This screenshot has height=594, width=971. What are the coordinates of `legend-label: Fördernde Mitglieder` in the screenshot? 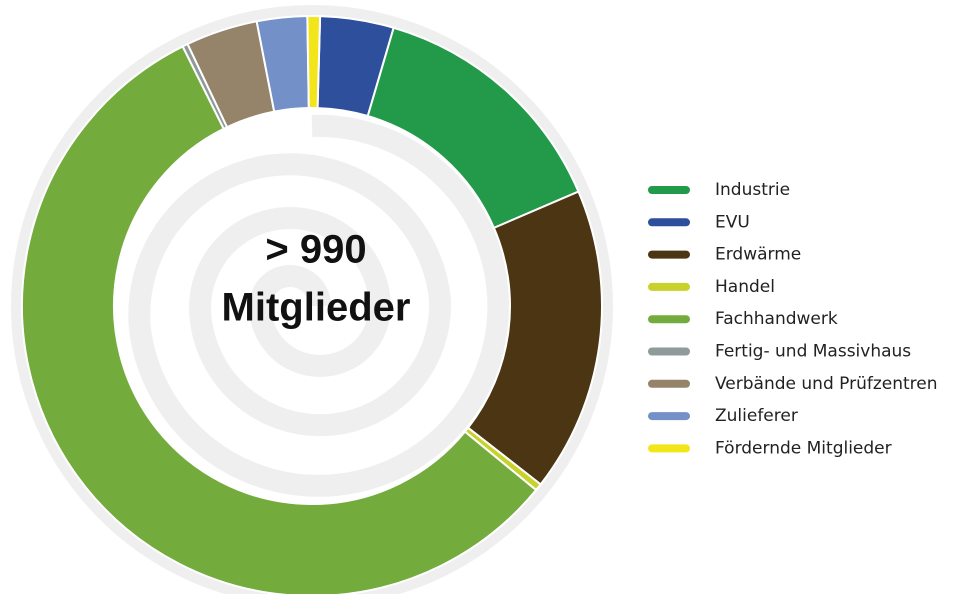 It's located at (803, 448).